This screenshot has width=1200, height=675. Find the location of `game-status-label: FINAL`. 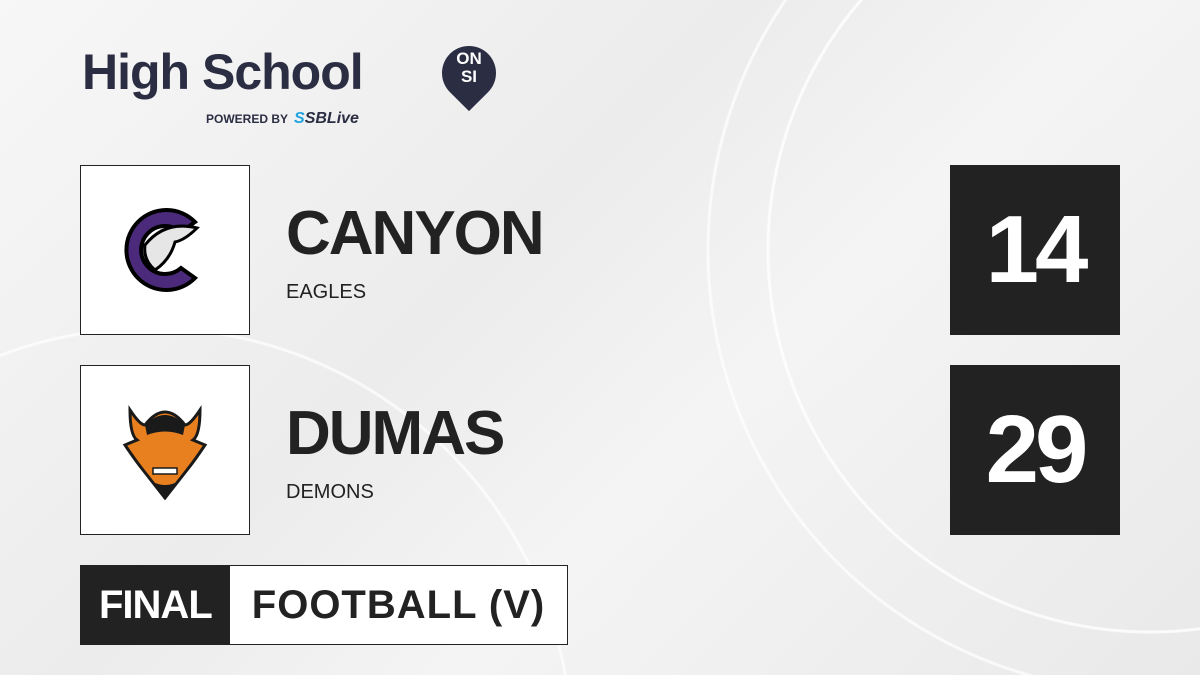

game-status-label: FINAL is located at coordinates (156, 604).